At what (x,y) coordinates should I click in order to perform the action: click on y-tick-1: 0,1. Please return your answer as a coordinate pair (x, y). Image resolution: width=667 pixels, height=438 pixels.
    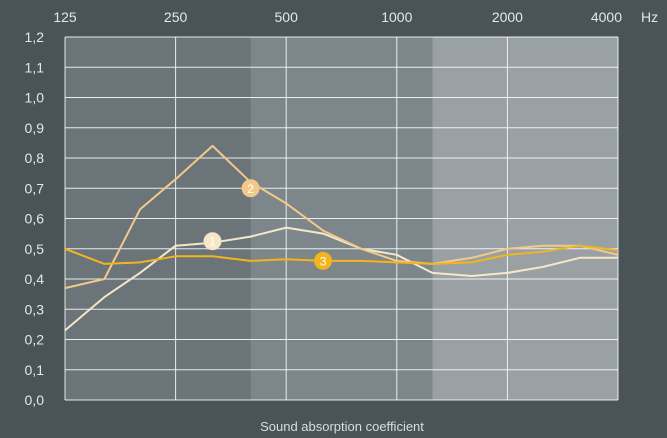
    Looking at the image, I should click on (35, 370).